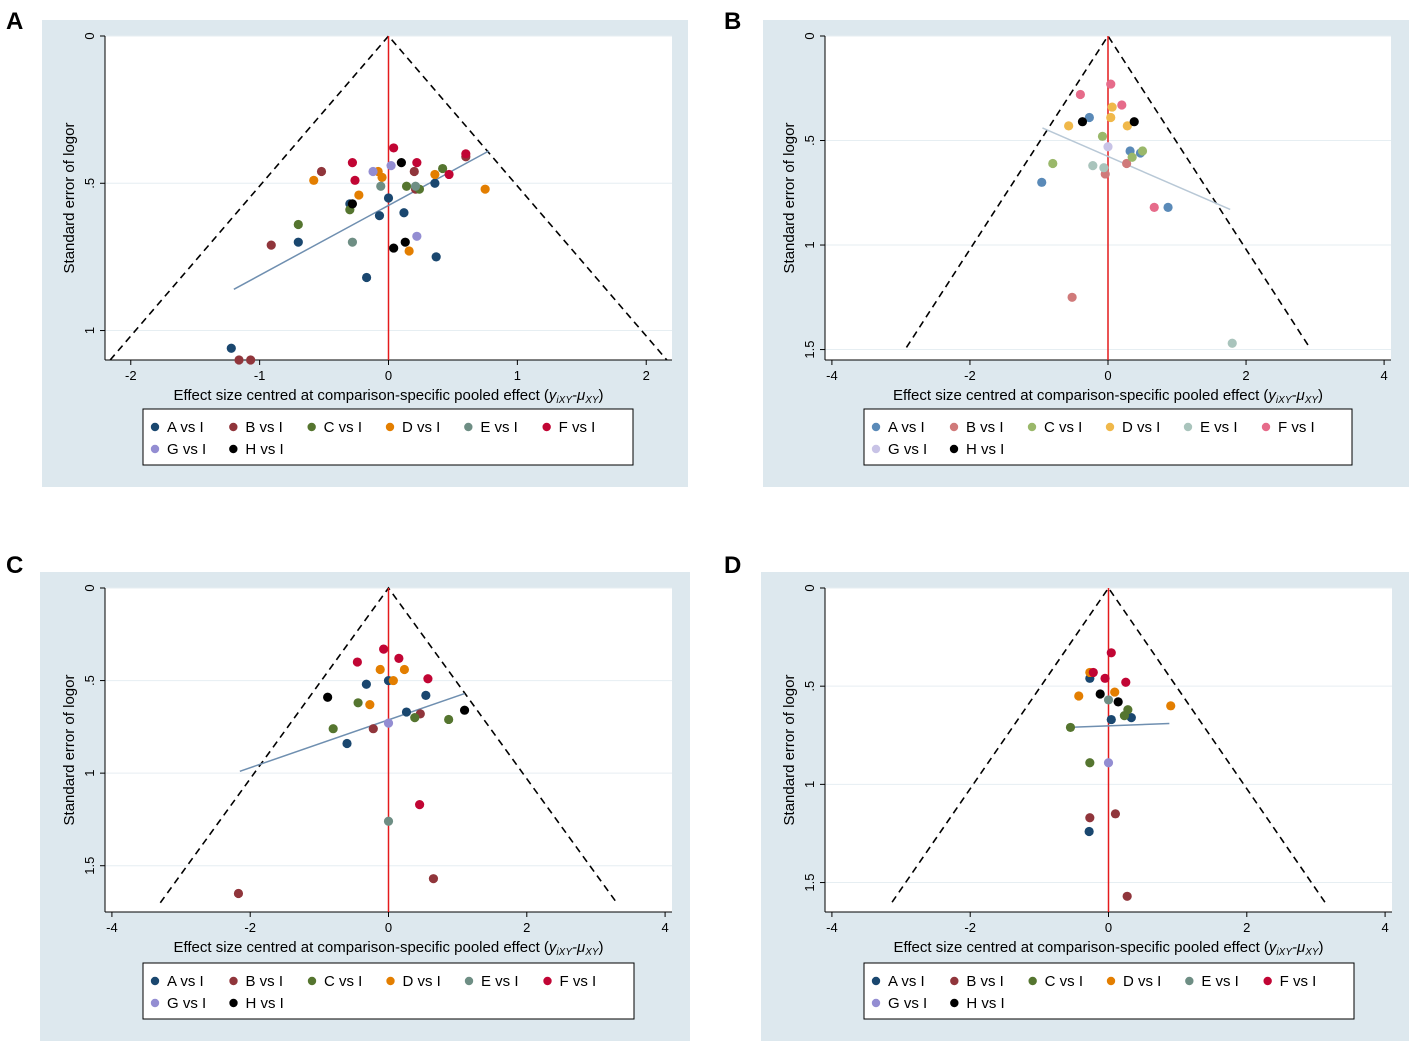  I want to click on legend-label: G vs I, so click(186, 1003).